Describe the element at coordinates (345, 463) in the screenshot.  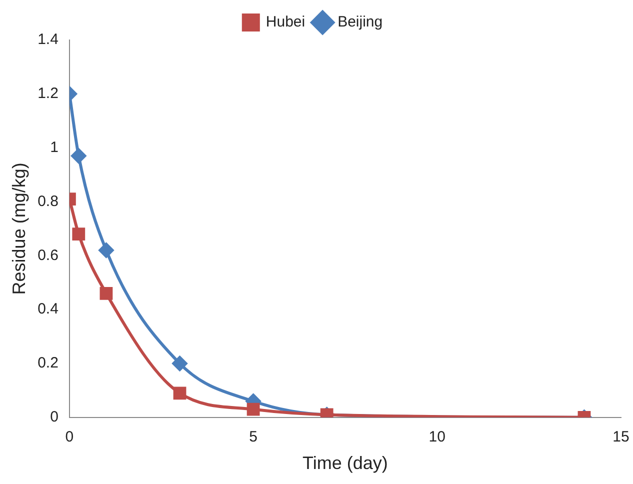
I see `x-axis-title: Time (day)` at that location.